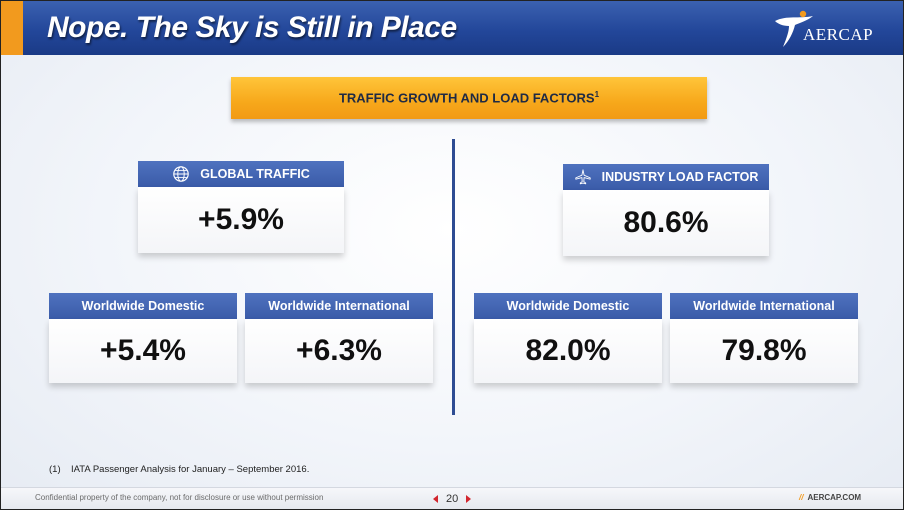 This screenshot has height=510, width=904. What do you see at coordinates (597, 94) in the screenshot?
I see `footnote-marker: 1` at bounding box center [597, 94].